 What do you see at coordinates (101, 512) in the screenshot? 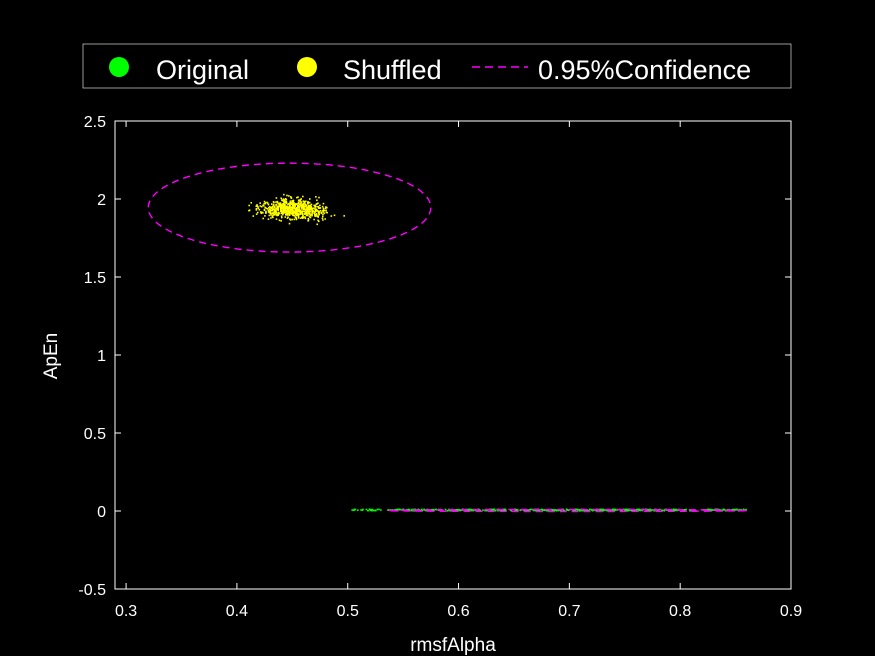
I see `y-tick-label: 0` at bounding box center [101, 512].